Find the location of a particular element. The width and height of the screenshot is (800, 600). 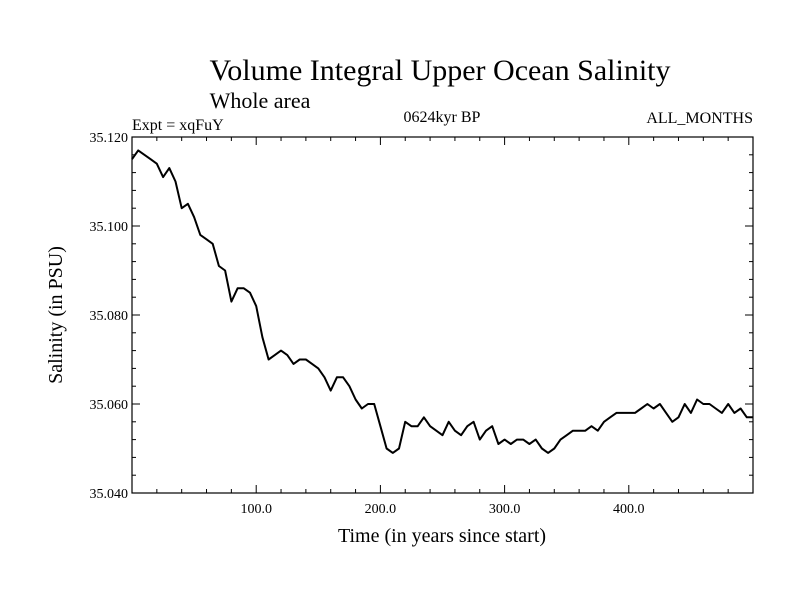

y-tick-label: 35.120 is located at coordinates (109, 138).